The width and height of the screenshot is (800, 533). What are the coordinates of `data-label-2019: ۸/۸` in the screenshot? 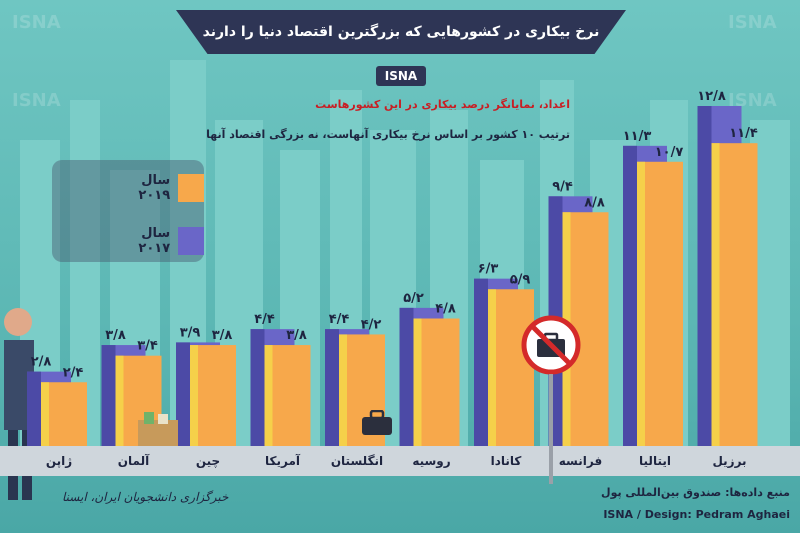 It's located at (594, 202).